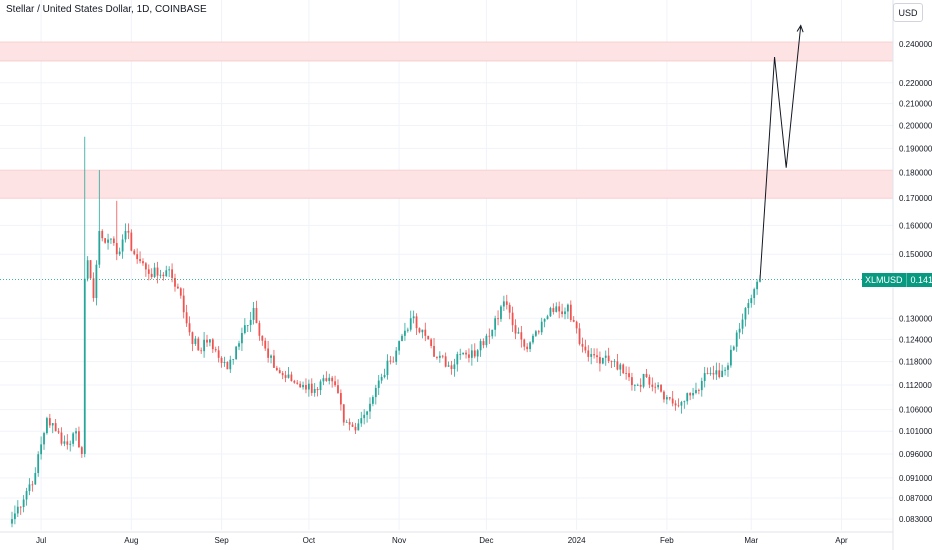 Image resolution: width=932 pixels, height=550 pixels. I want to click on y-tick-label: 0.118000, so click(915, 362).